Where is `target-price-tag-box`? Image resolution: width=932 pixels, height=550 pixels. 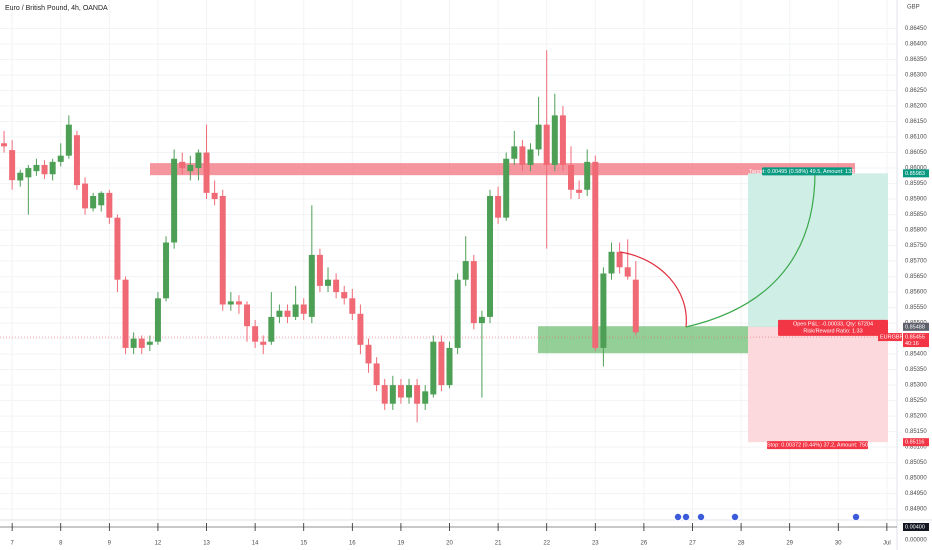
target-price-tag-box is located at coordinates (916, 173).